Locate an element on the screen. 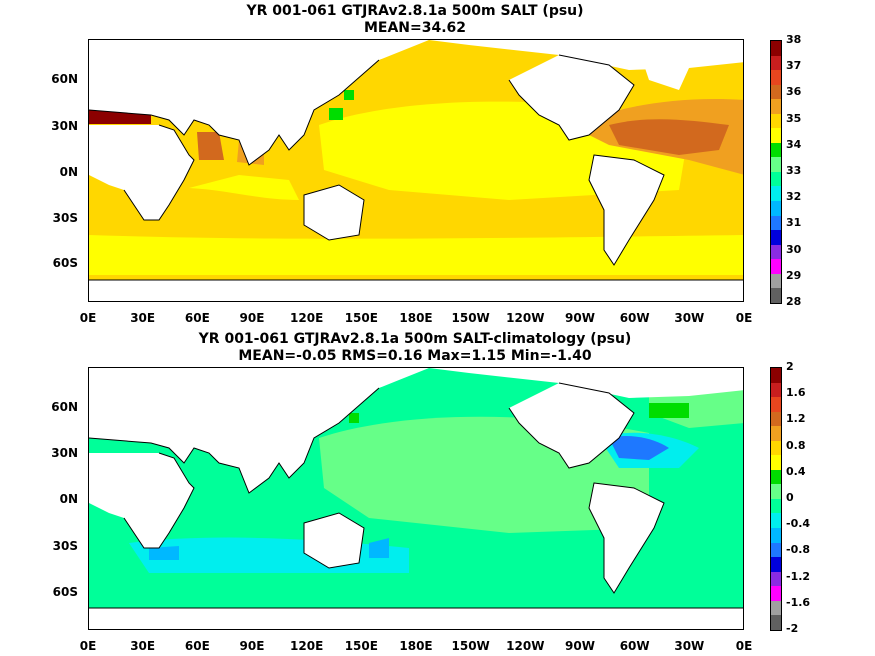  chart1-xtick: 120E is located at coordinates (307, 318).